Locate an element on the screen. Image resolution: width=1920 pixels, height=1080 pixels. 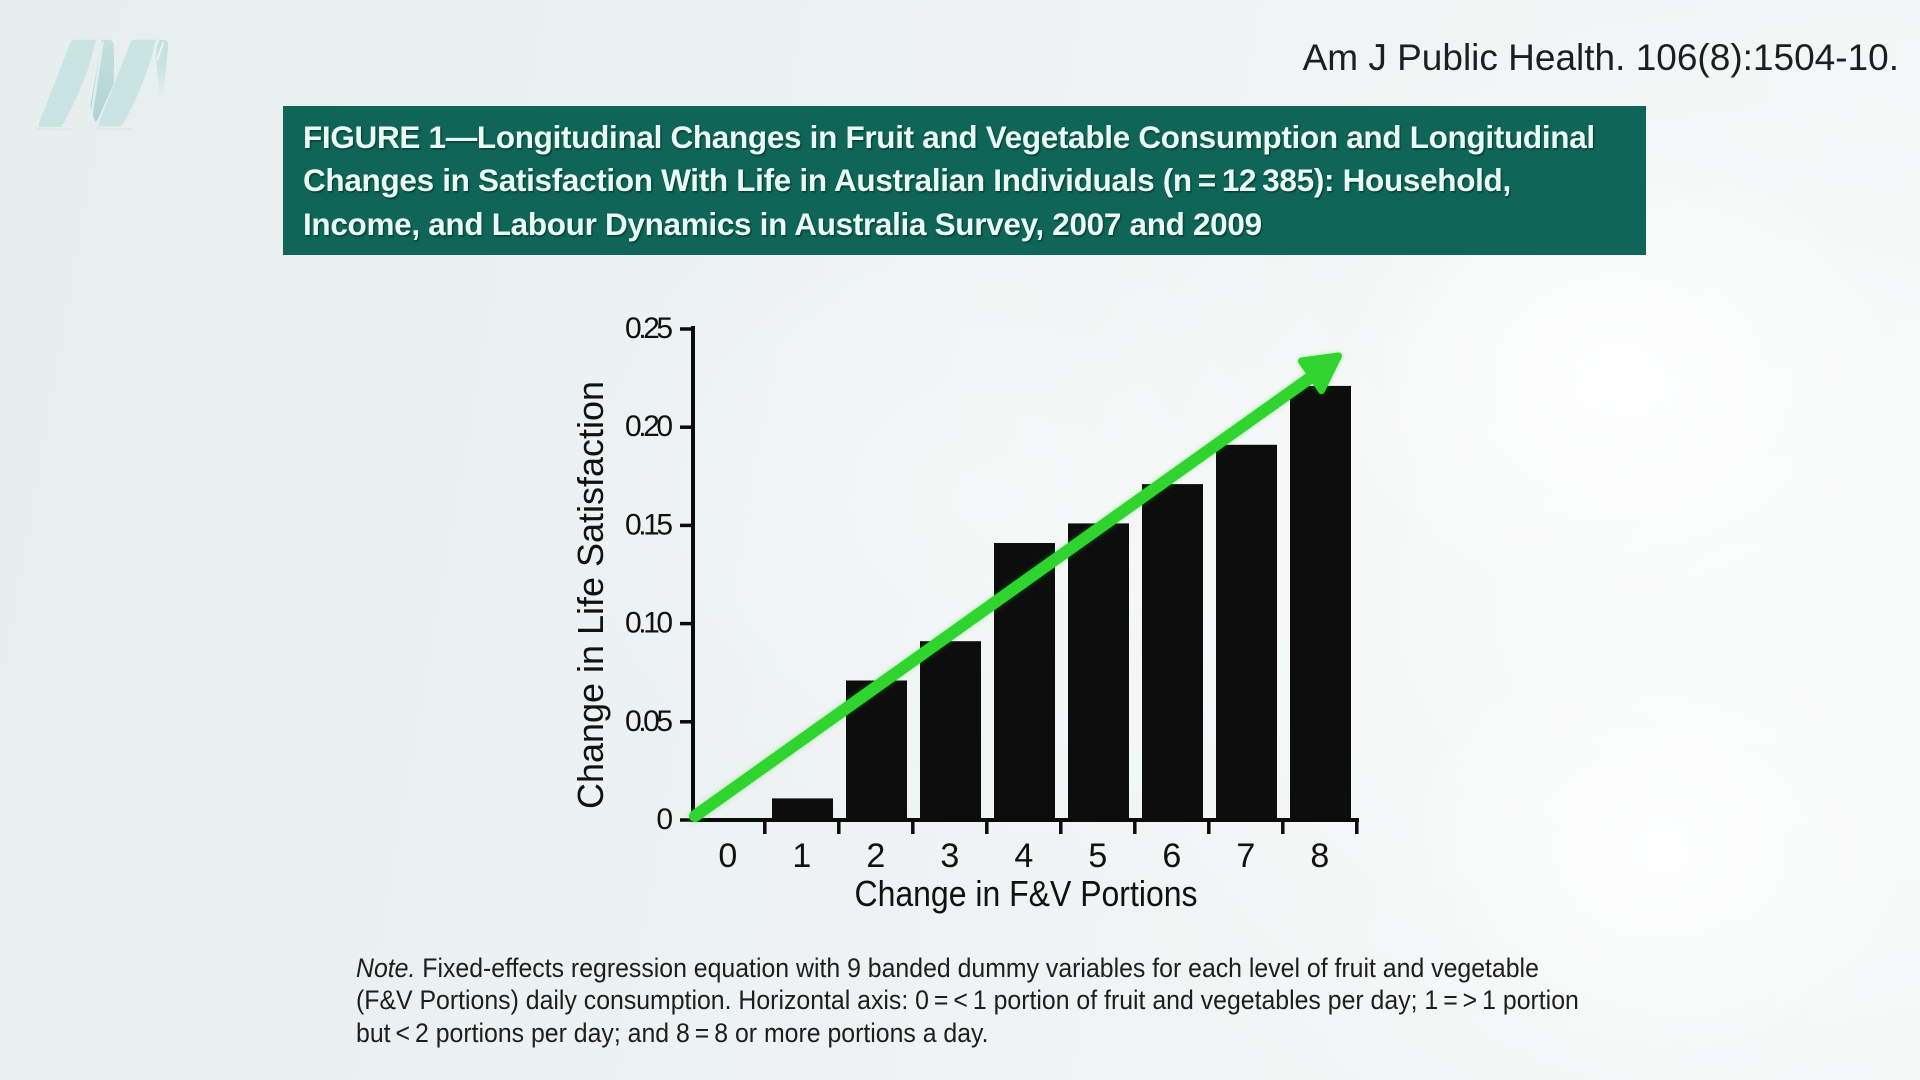
svg-text: 7 is located at coordinates (1245, 856).